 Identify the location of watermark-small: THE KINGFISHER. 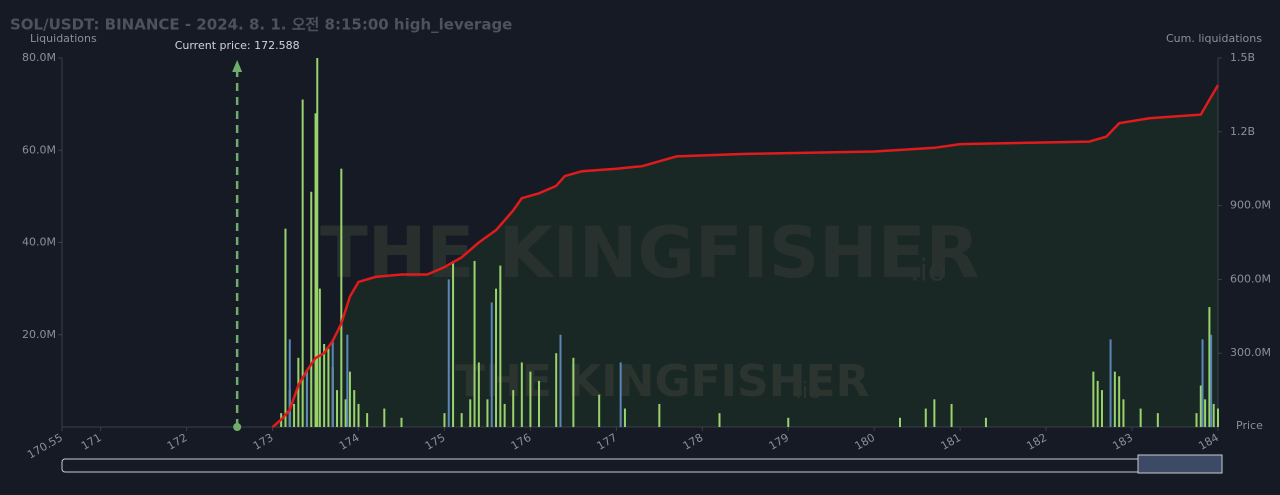
(662, 381).